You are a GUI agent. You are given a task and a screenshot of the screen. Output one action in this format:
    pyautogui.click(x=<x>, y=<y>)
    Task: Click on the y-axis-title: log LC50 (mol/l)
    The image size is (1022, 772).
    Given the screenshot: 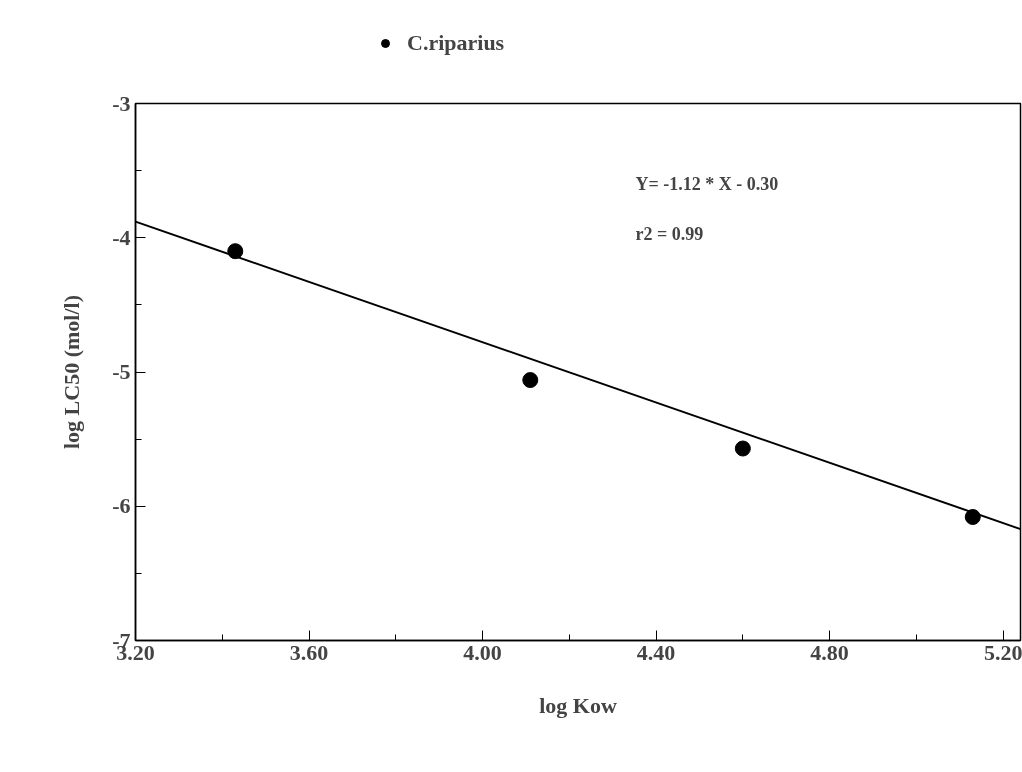 What is the action you would take?
    pyautogui.click(x=72, y=371)
    